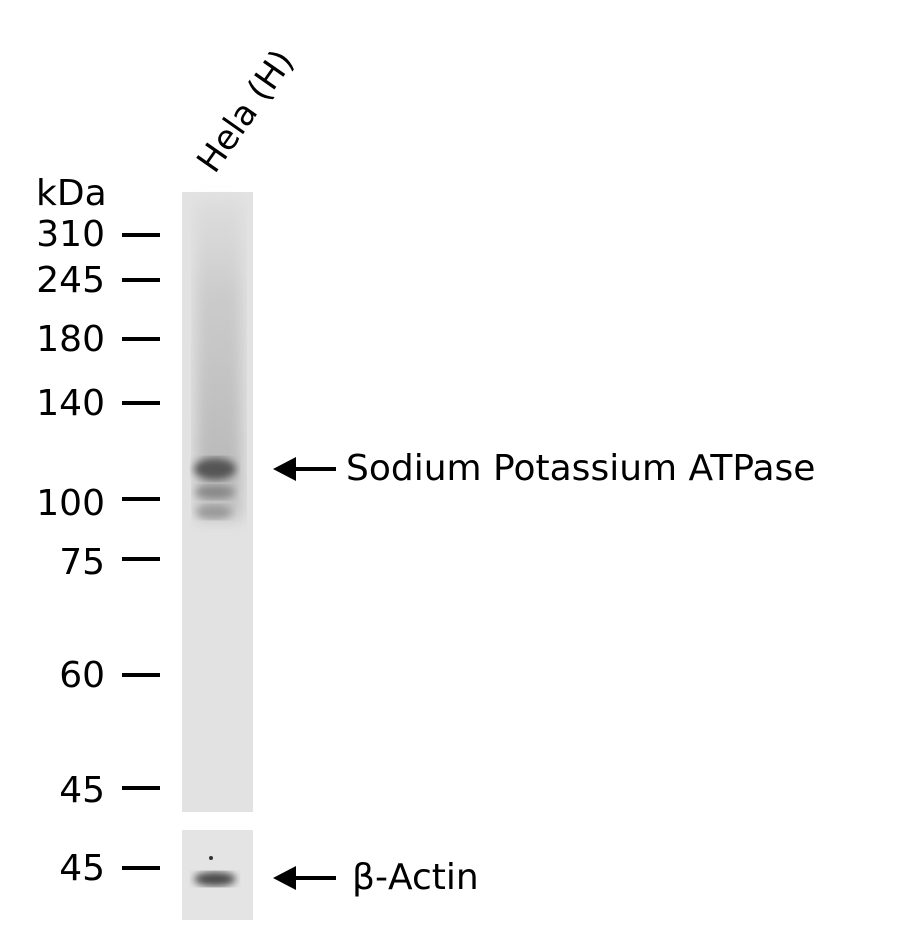 The image size is (905, 926). Describe the element at coordinates (82, 562) in the screenshot. I see `marker-label-75: 75` at that location.